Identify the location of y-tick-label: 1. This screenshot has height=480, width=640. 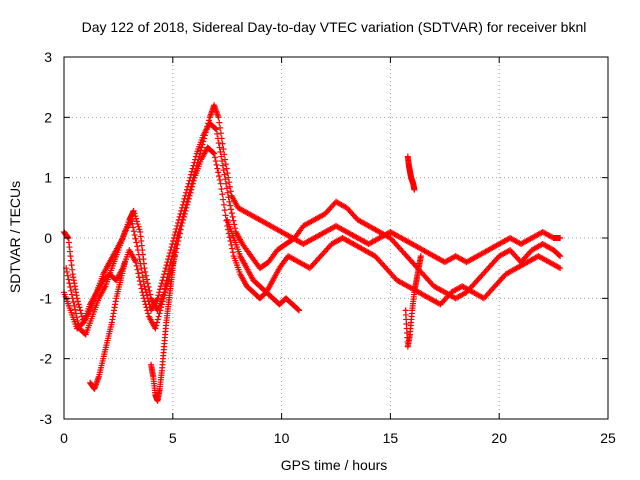
(48, 178).